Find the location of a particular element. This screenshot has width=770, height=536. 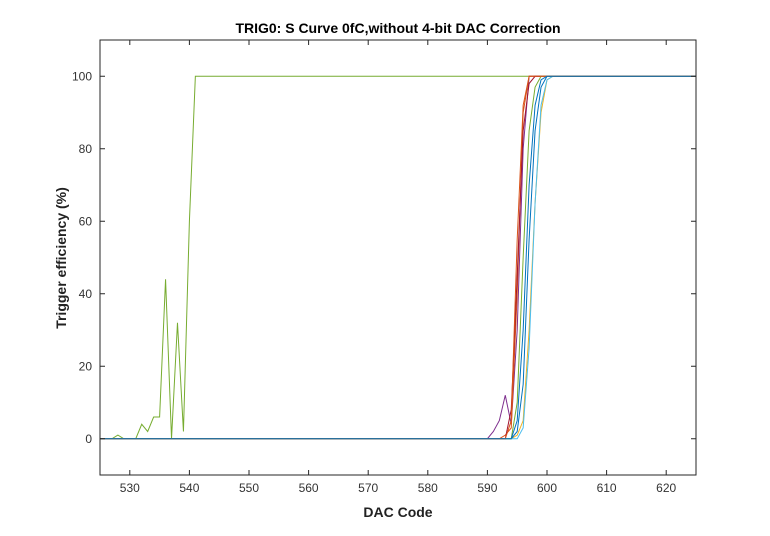

x-tick-label: 600 is located at coordinates (547, 488).